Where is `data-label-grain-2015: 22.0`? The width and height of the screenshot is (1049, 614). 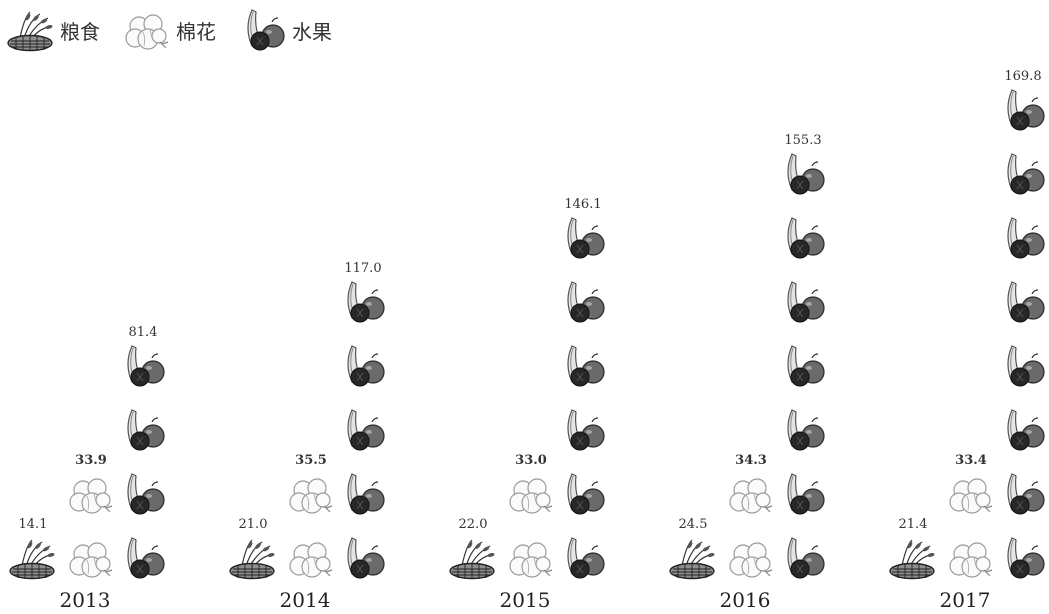 data-label-grain-2015: 22.0 is located at coordinates (473, 524).